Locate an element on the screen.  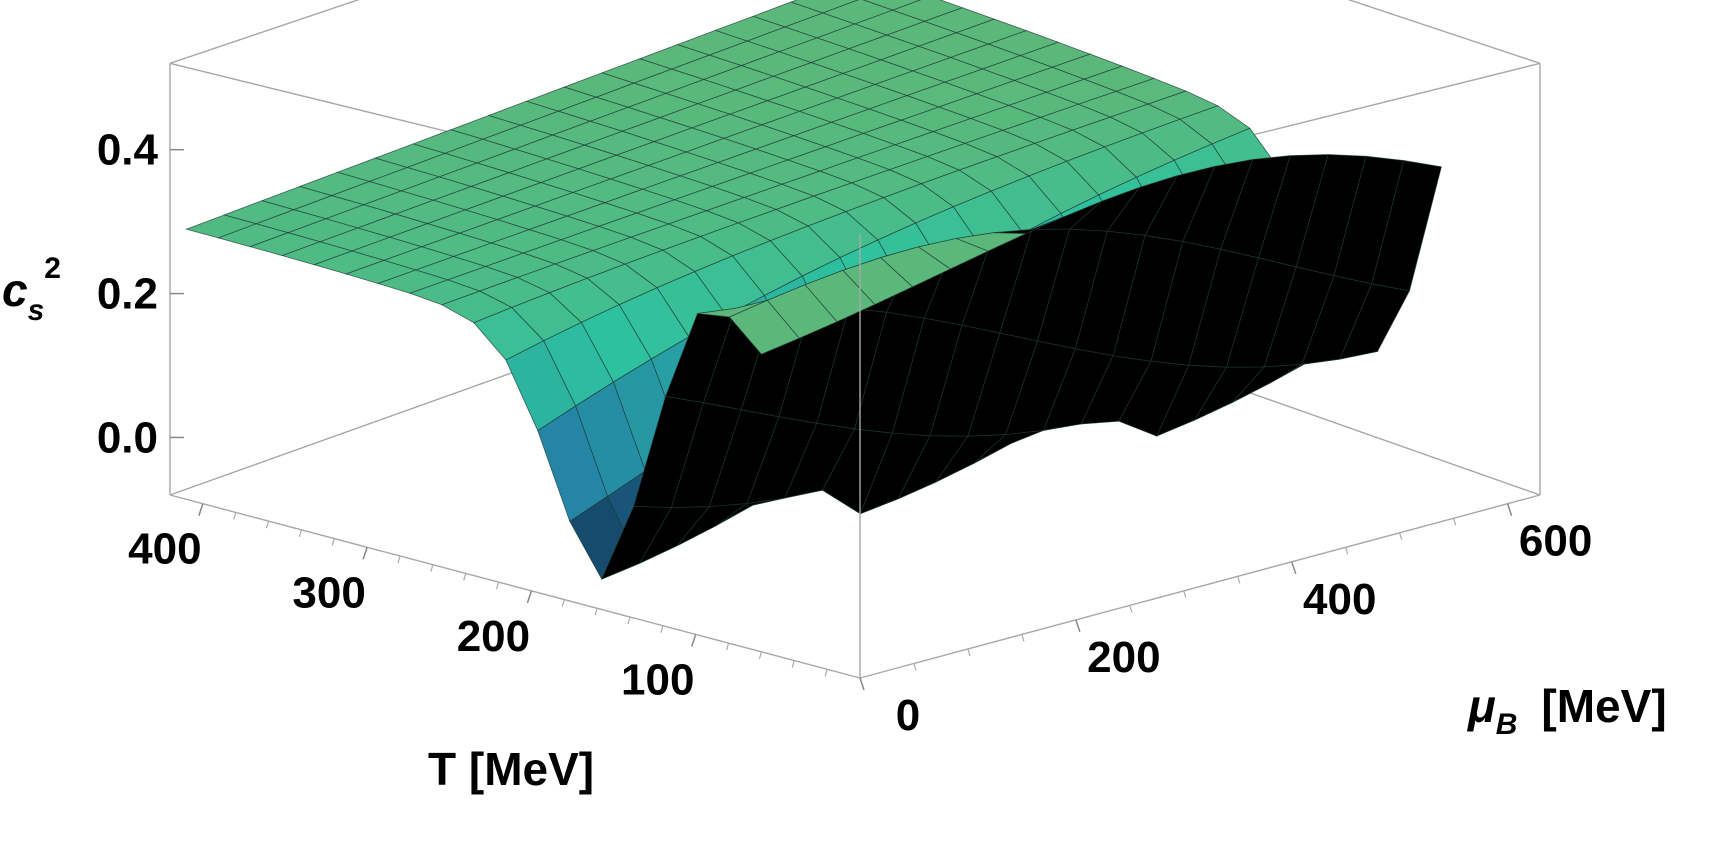
z-tick-label: 0.4 is located at coordinates (128, 150).